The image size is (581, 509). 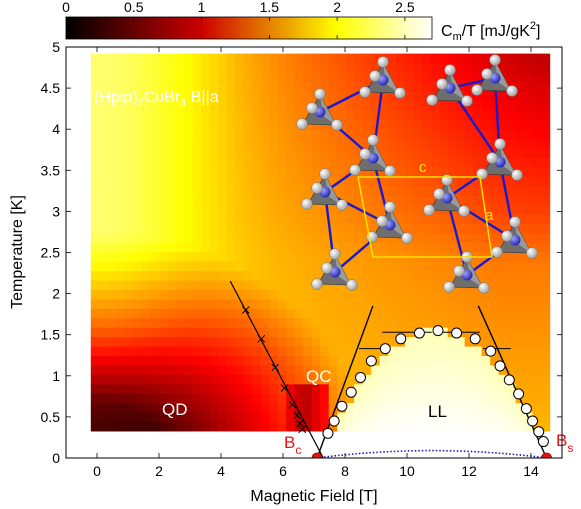 I want to click on ordering-point, so click(x=342, y=406).